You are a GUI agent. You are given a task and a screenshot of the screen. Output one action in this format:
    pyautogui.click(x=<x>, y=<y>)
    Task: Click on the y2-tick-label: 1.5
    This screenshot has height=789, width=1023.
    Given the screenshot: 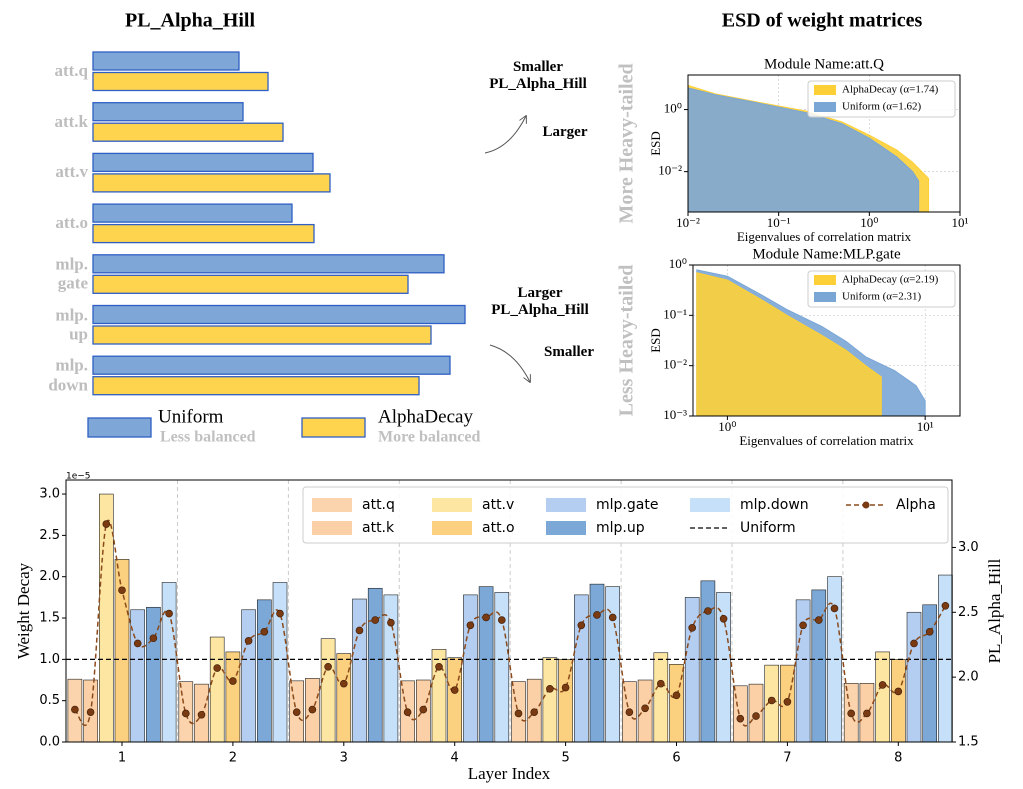 What is the action you would take?
    pyautogui.click(x=968, y=742)
    